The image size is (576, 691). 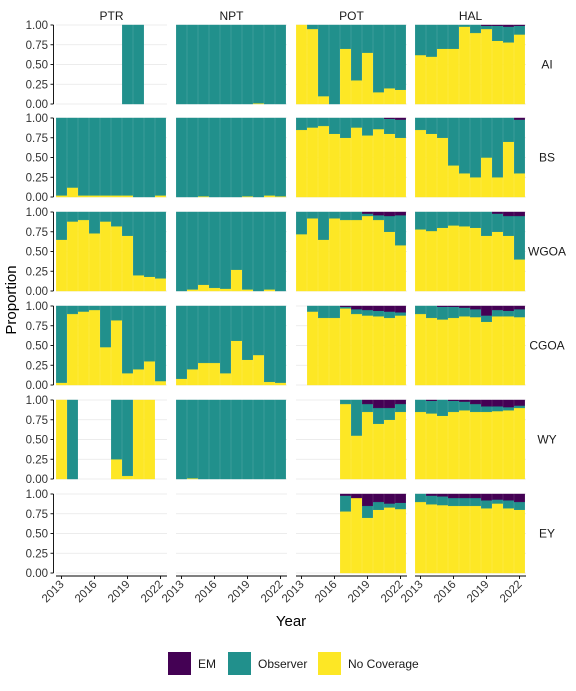 What do you see at coordinates (111, 439) in the screenshot?
I see `panel-wy-ptr` at bounding box center [111, 439].